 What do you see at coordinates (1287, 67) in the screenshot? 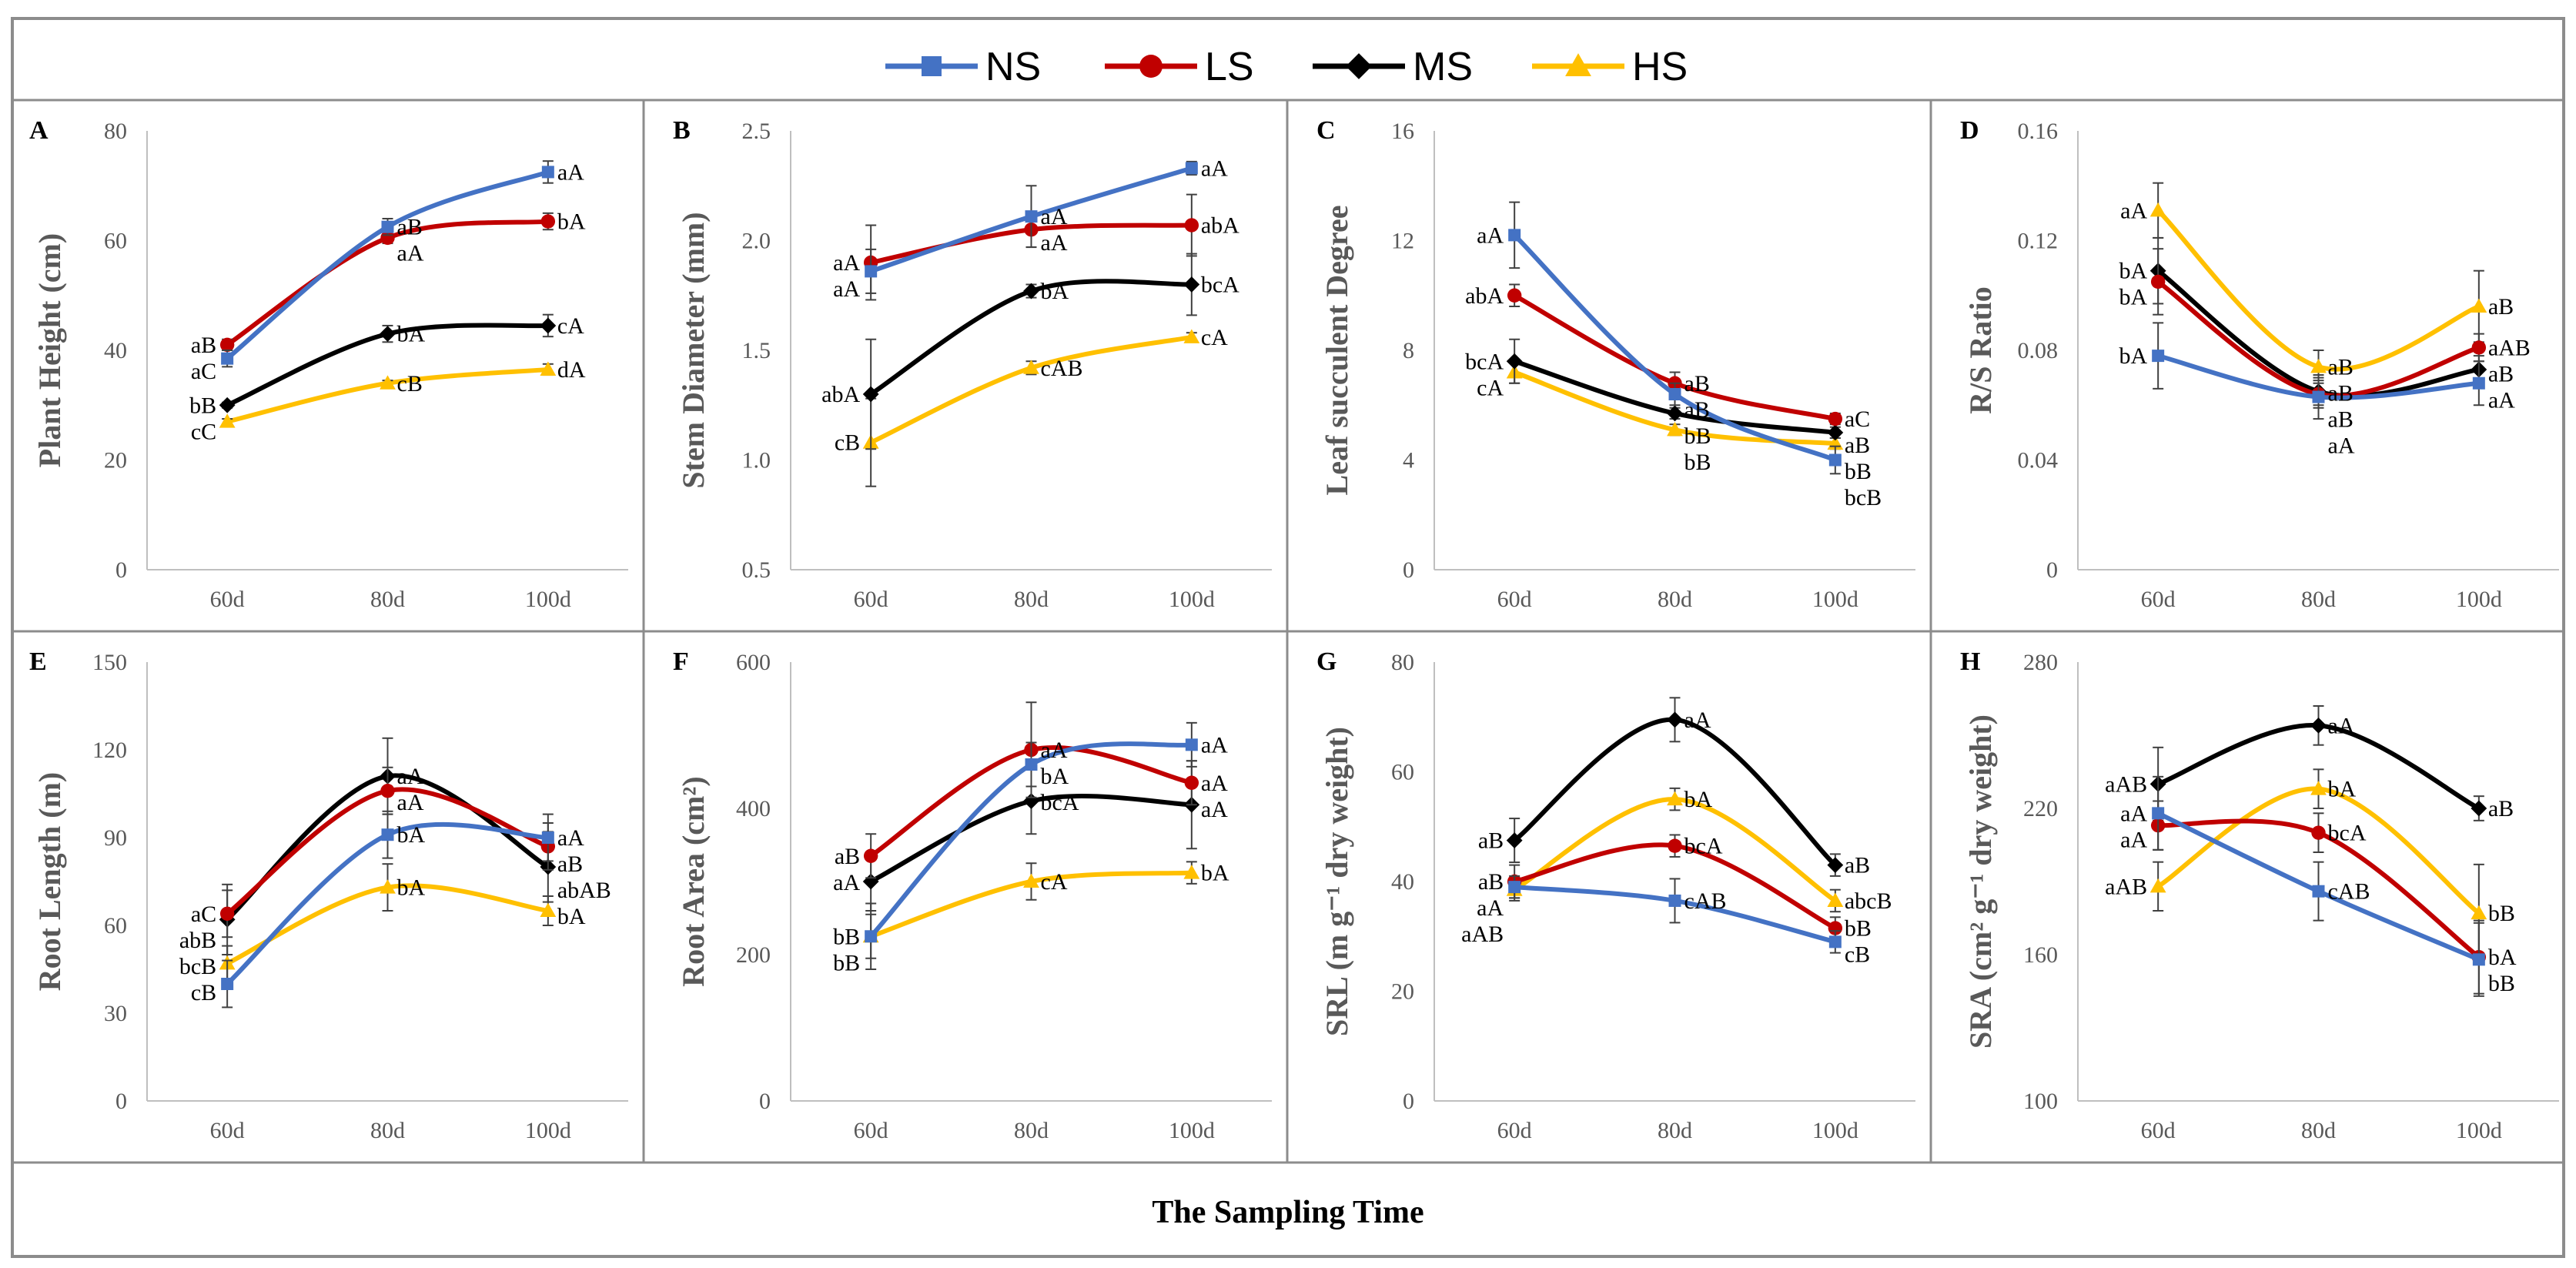
I see `legend: NS LS MS HS` at bounding box center [1287, 67].